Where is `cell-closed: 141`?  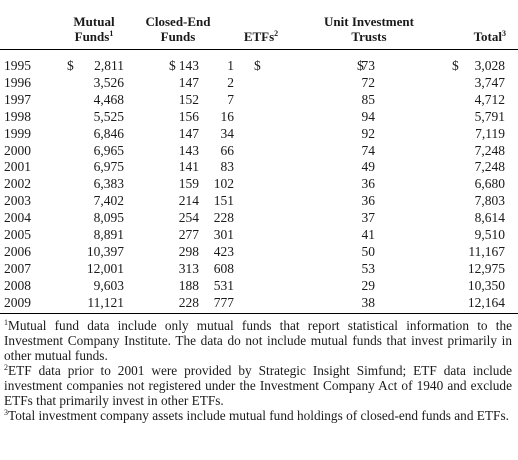
cell-closed: 141 is located at coordinates (188, 167).